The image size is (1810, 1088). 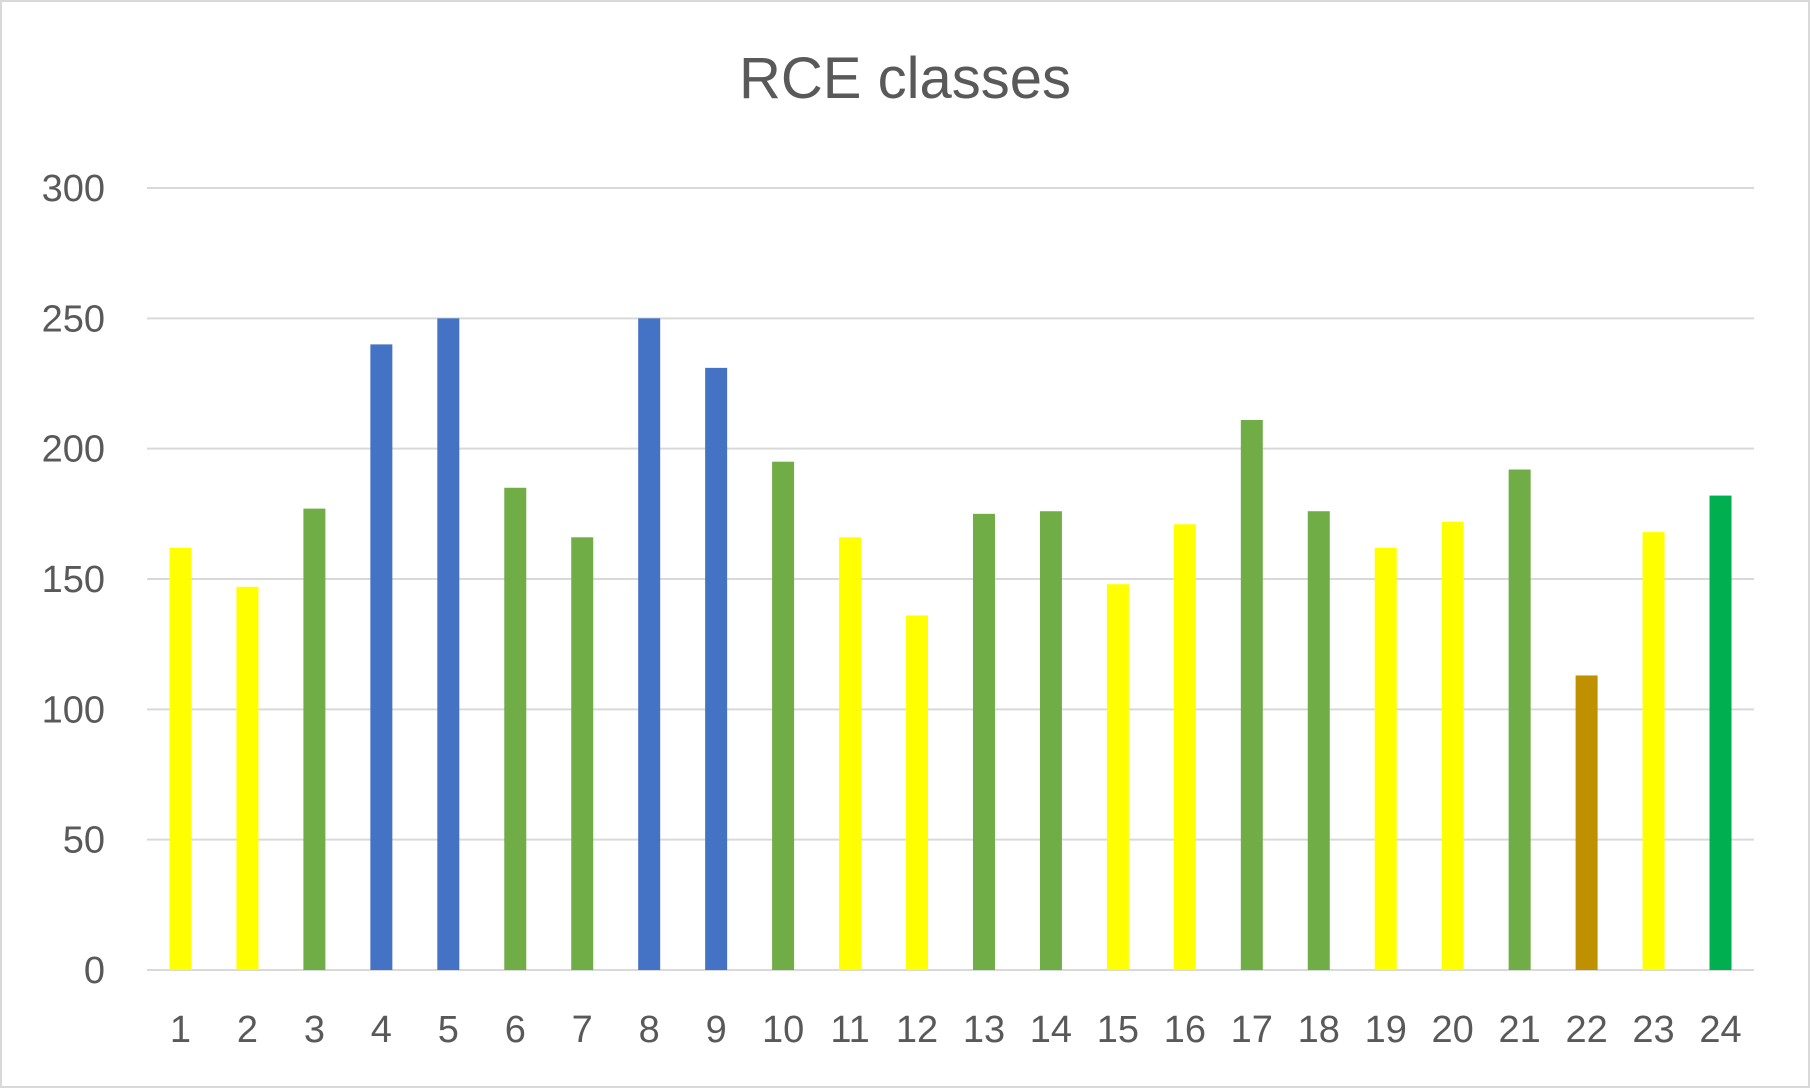 I want to click on y-tick-label: 100, so click(x=73, y=710).